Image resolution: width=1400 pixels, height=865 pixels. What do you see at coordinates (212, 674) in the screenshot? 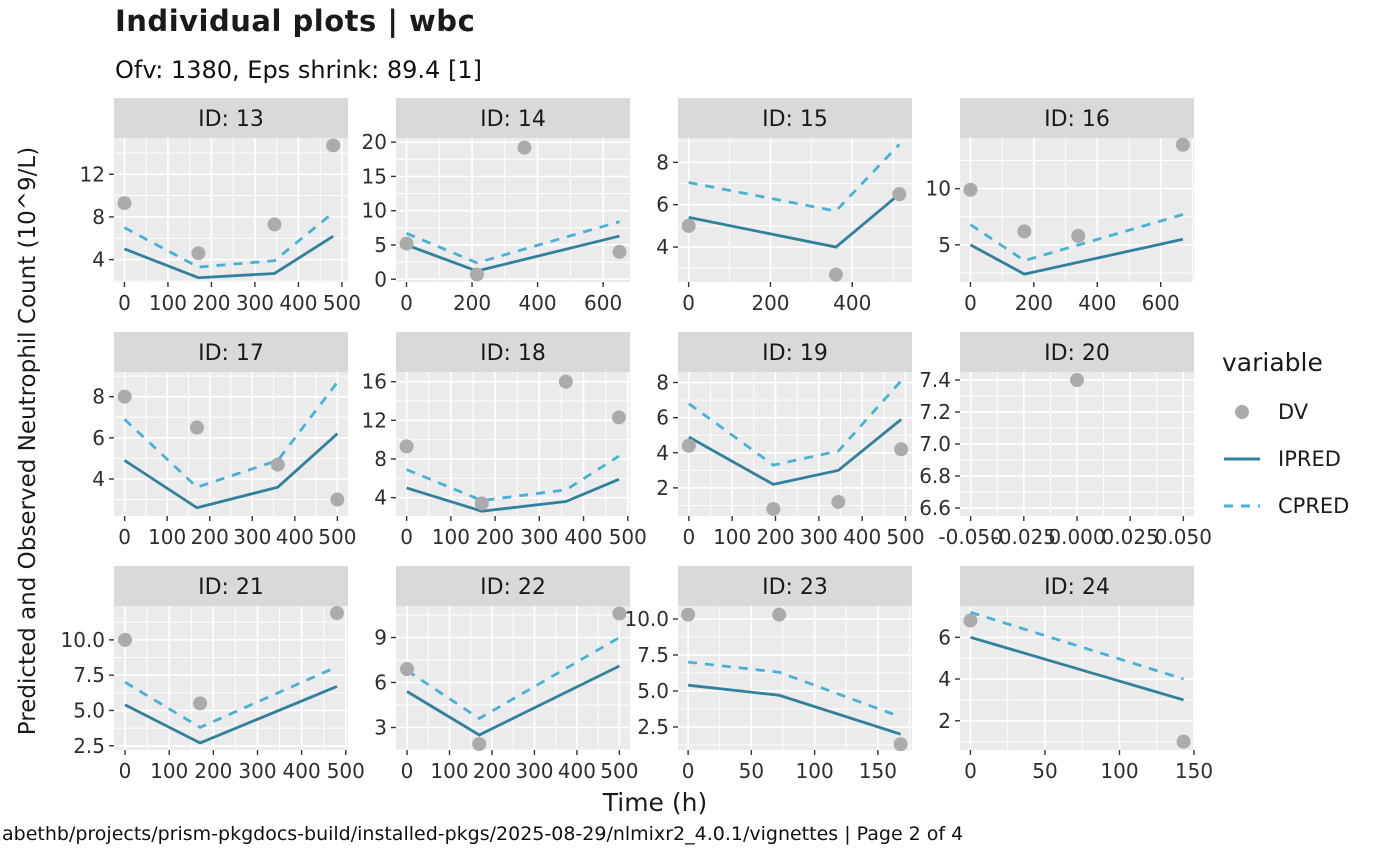
I see `facet-plot: ID: 21 2.5 5.0 7.5 10.0 0 100 200 300 400 500` at bounding box center [212, 674].